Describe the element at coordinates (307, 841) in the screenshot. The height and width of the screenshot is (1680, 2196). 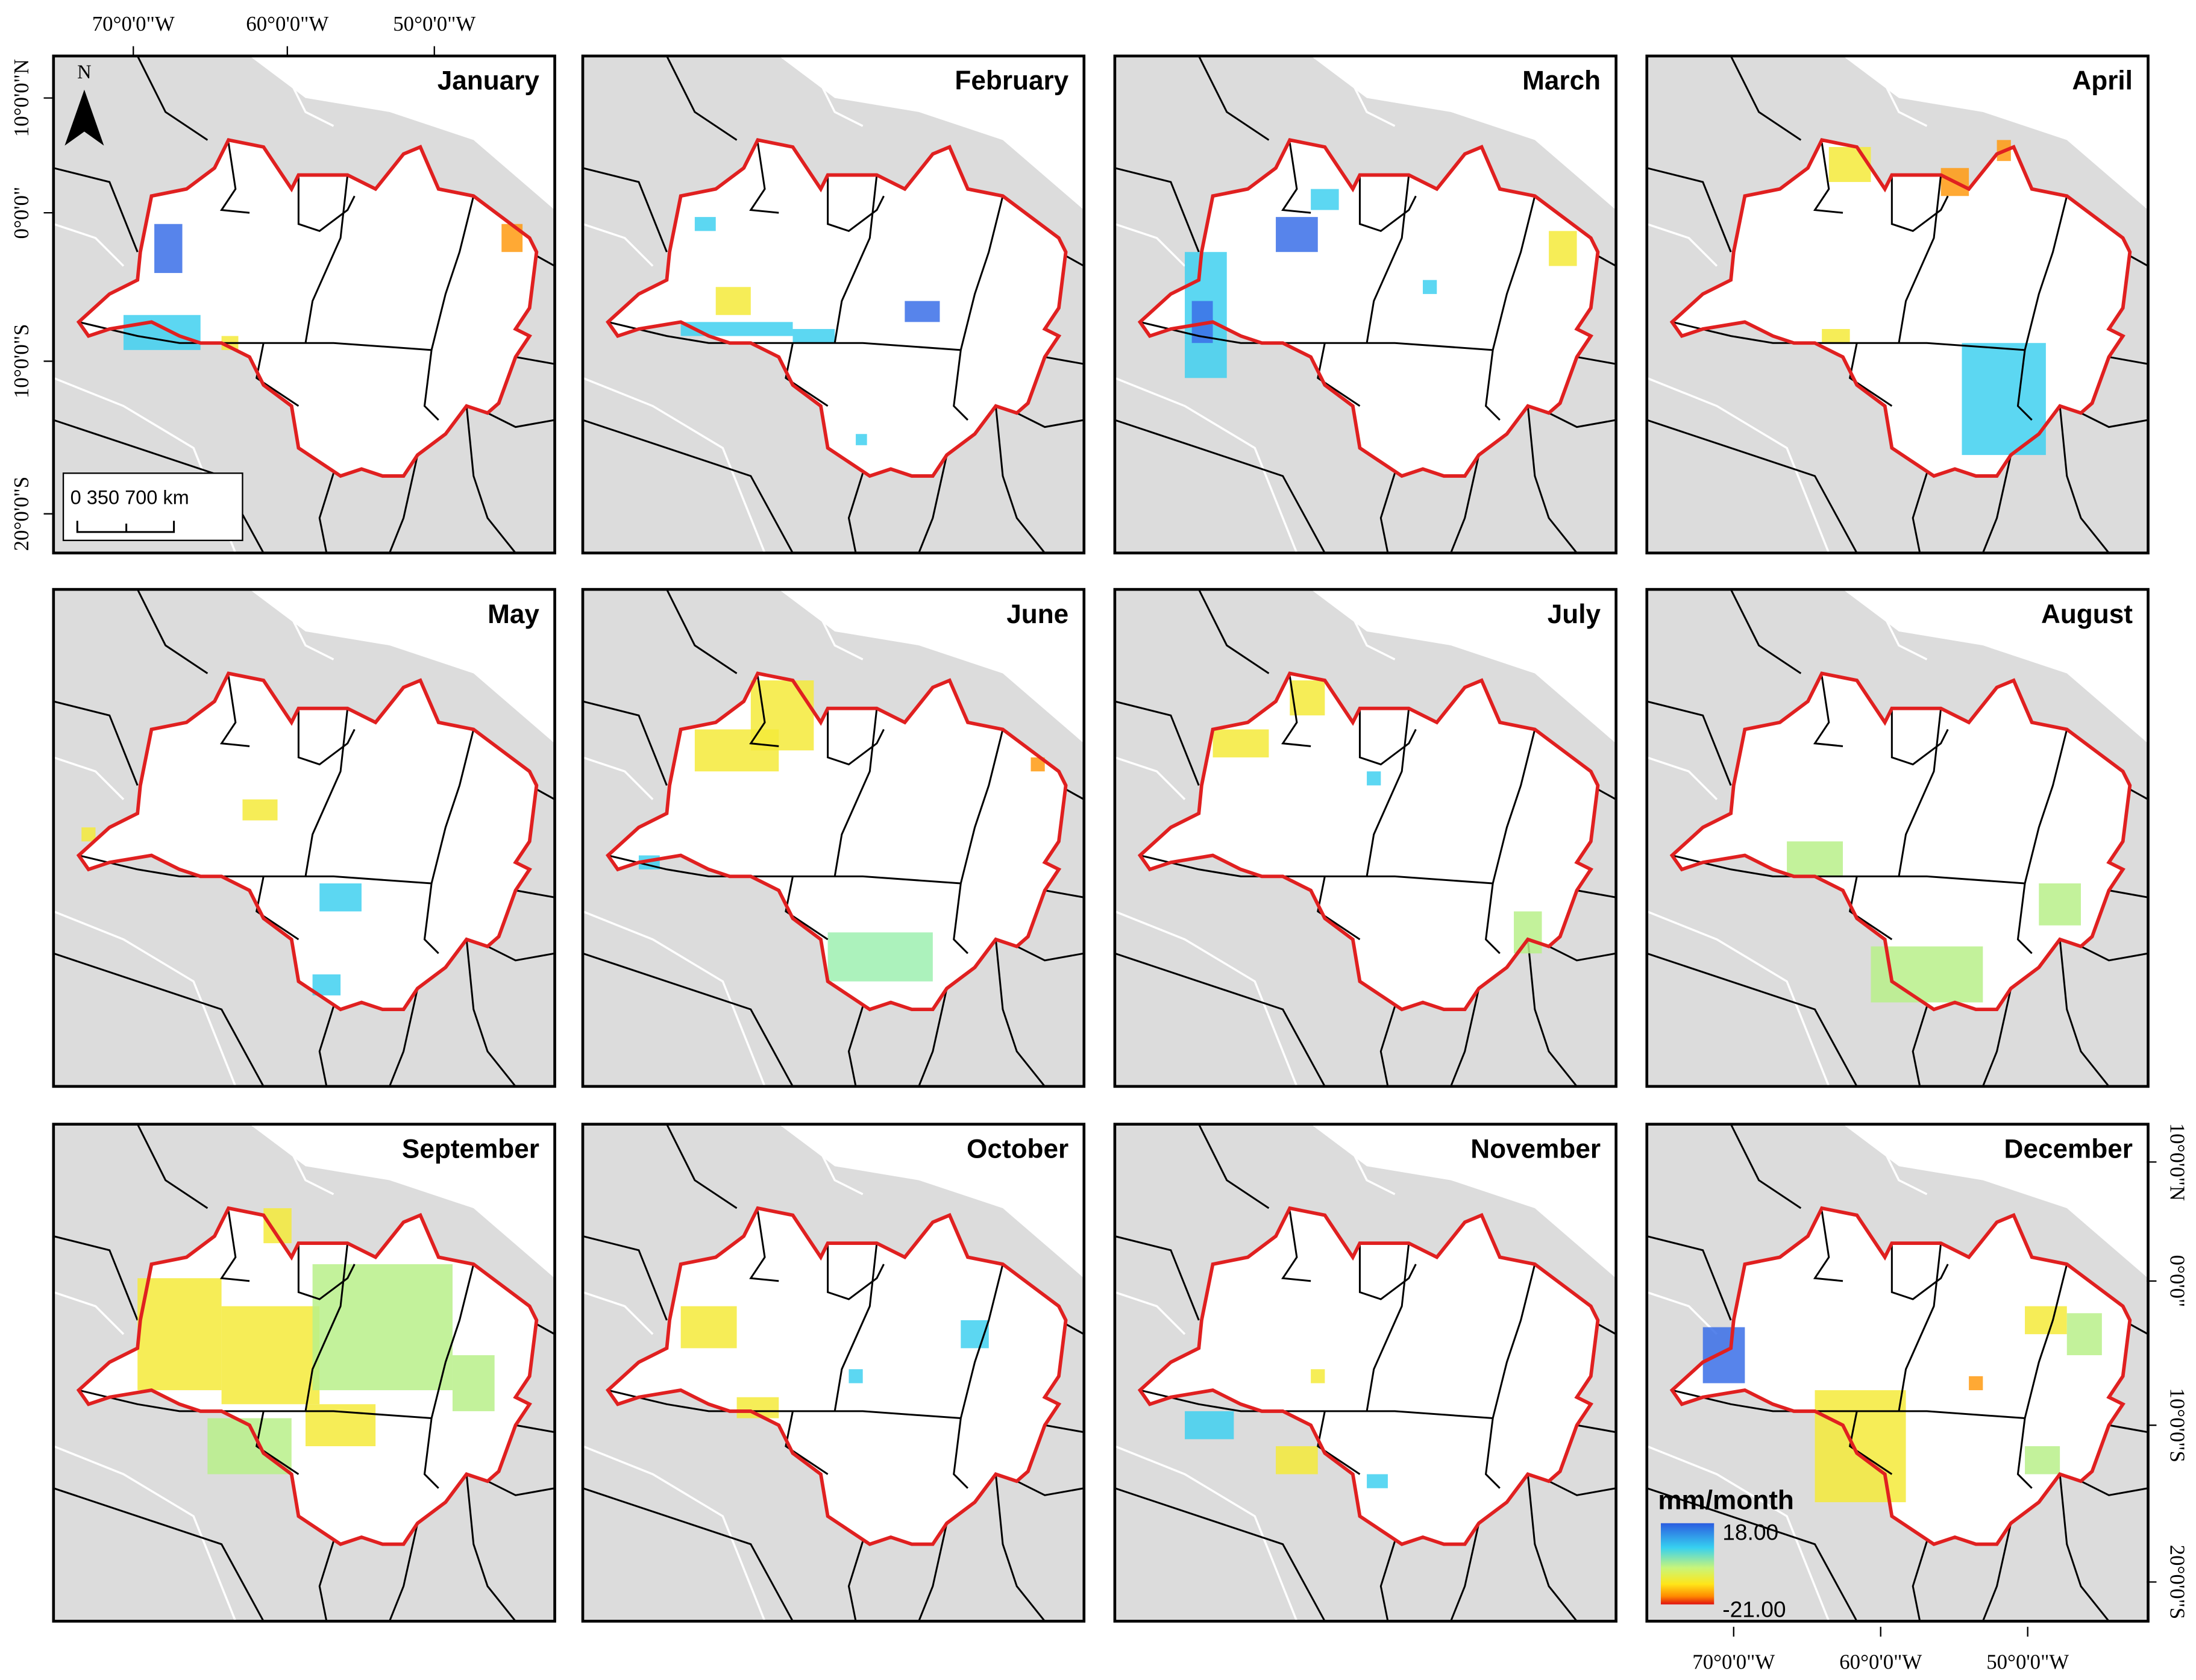
I see `amazon-region` at that location.